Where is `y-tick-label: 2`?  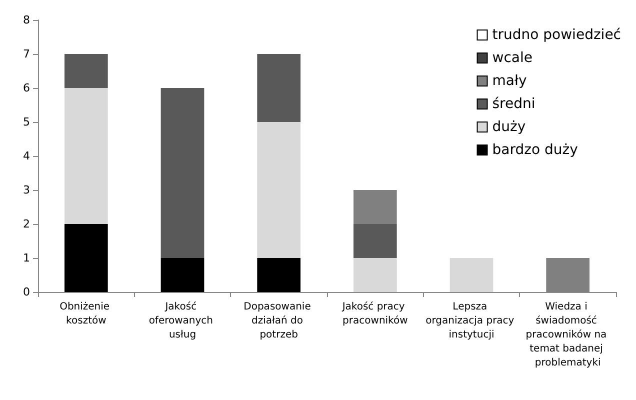 y-tick-label: 2 is located at coordinates (26, 224).